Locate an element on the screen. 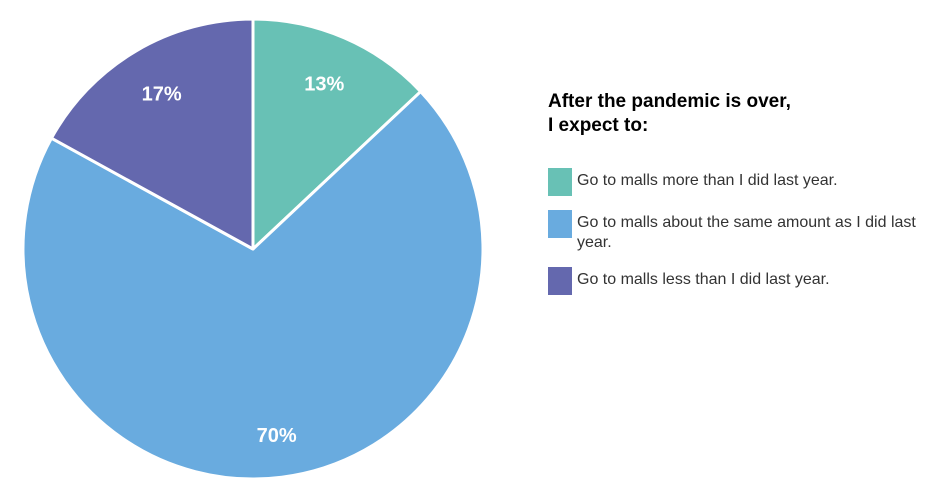 Image resolution: width=936 pixels, height=499 pixels. pie-slice-less is located at coordinates (152, 134).